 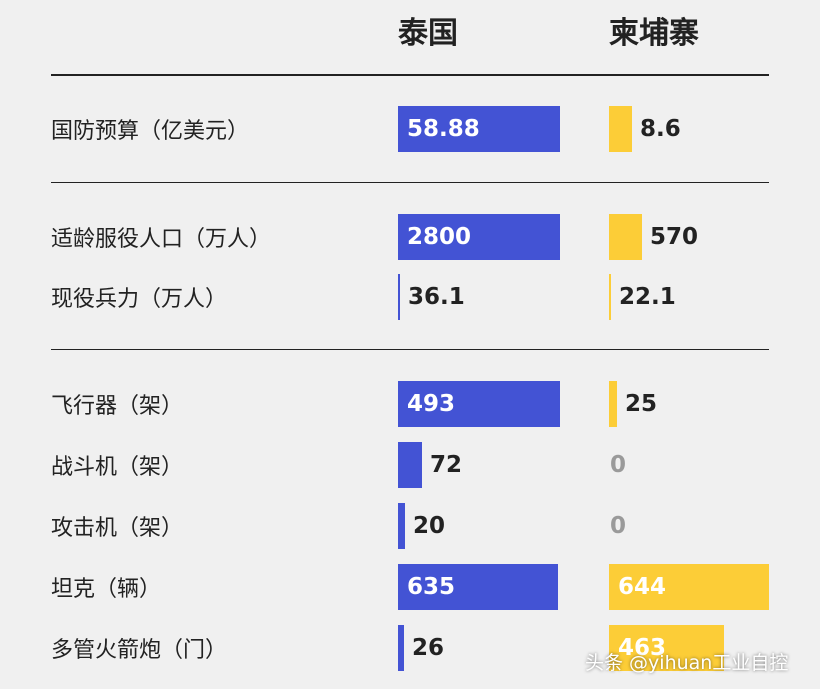 I want to click on value-label-cambodia: 644, so click(x=642, y=587).